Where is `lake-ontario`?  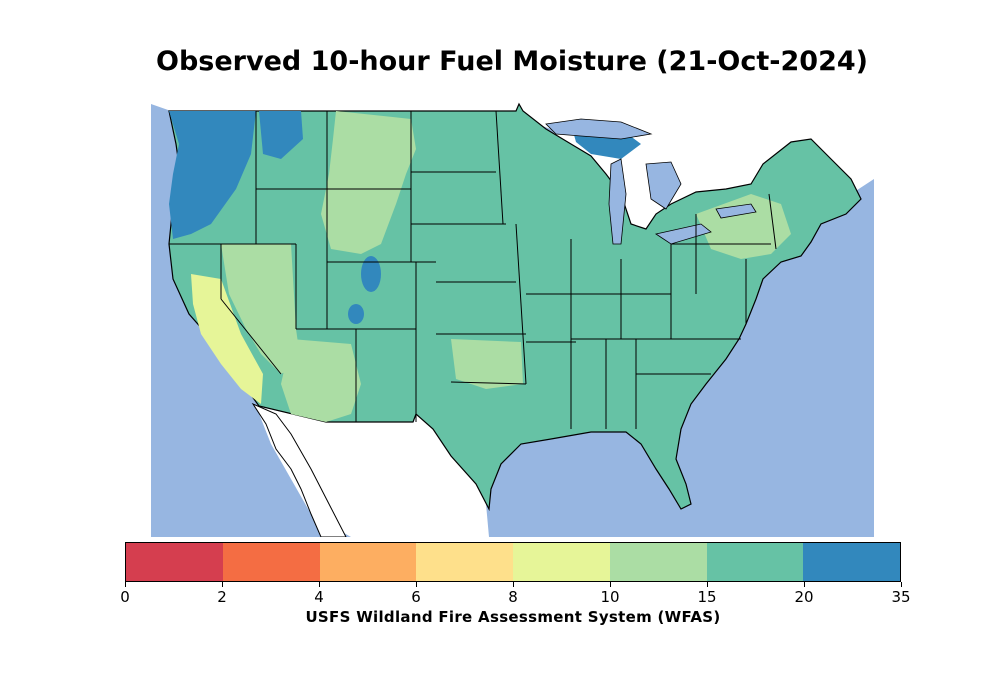
lake-ontario is located at coordinates (736, 211).